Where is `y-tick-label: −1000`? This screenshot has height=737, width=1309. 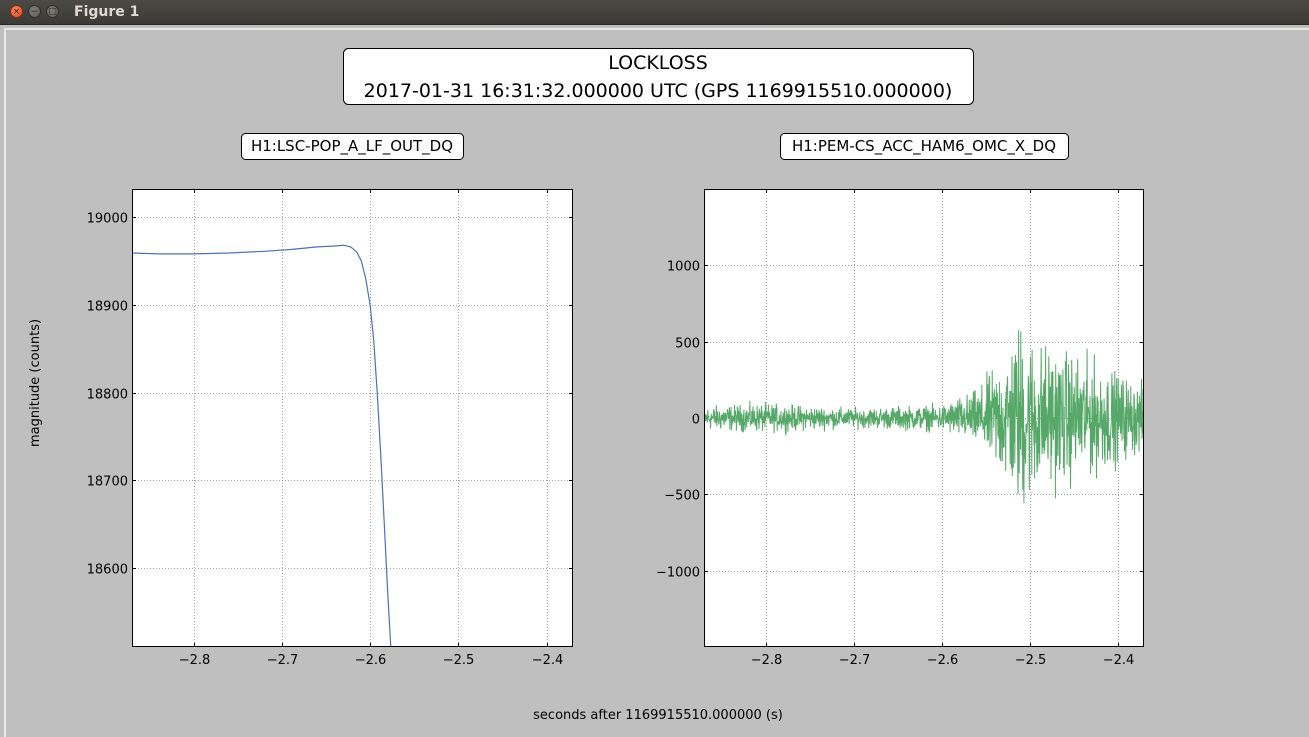 y-tick-label: −1000 is located at coordinates (678, 573).